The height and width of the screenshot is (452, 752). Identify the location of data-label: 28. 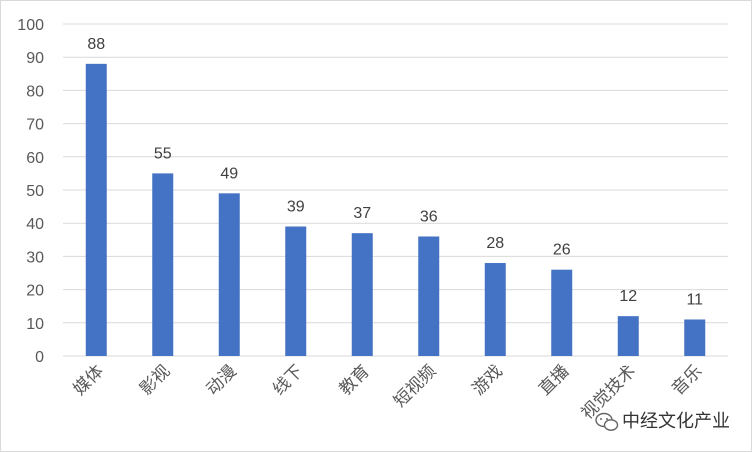
(495, 243).